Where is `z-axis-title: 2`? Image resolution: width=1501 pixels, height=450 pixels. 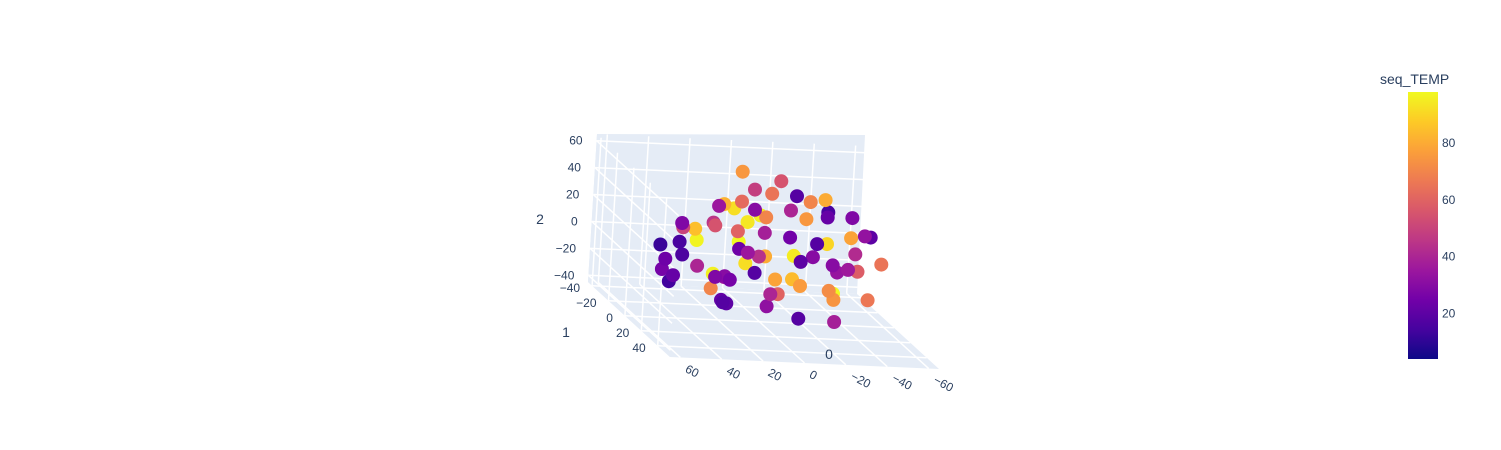
z-axis-title: 2 is located at coordinates (540, 219).